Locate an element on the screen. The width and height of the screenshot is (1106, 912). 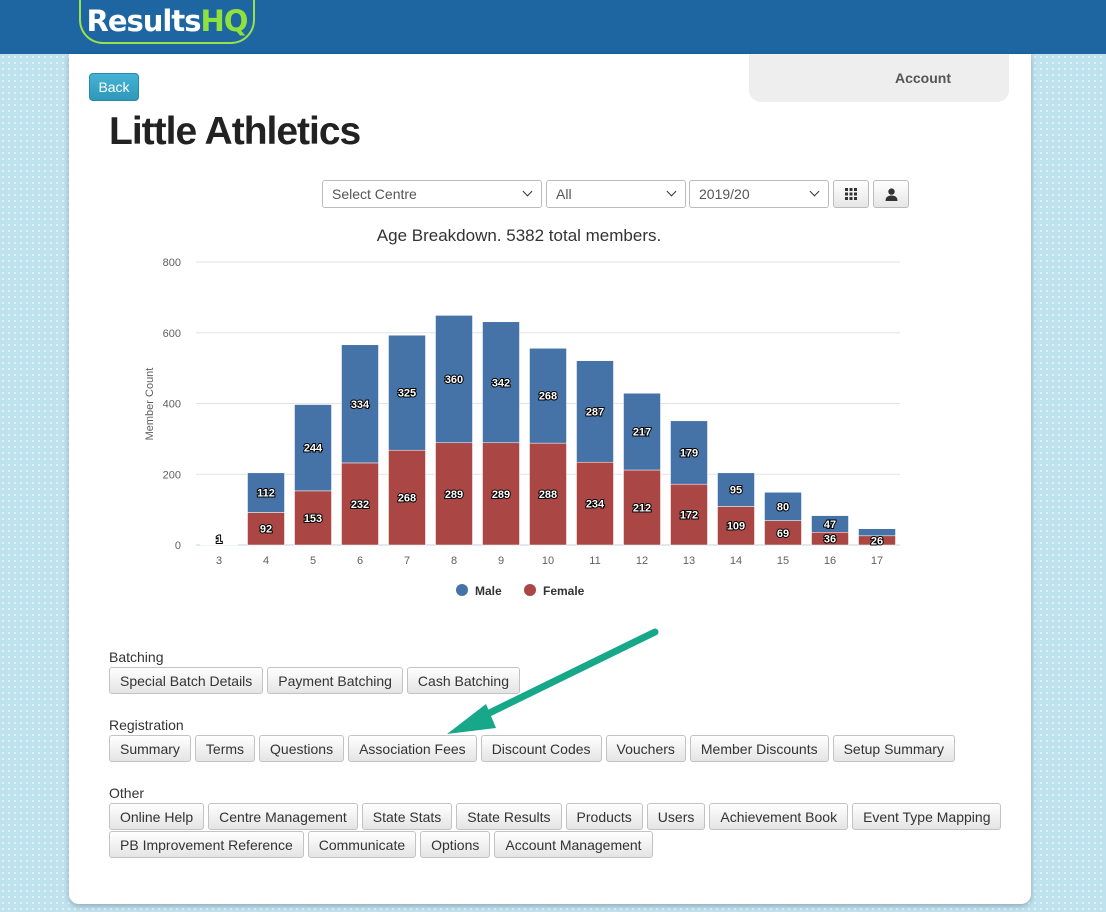
x-tick-label: 6 is located at coordinates (360, 561).